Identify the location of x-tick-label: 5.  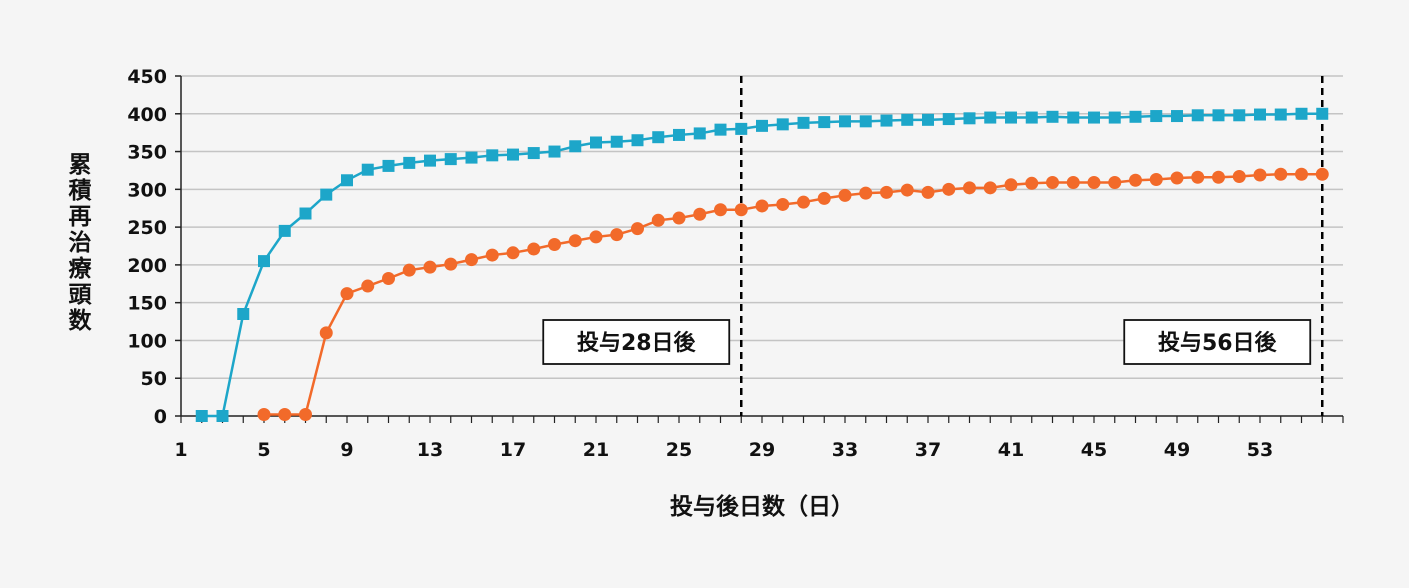
(263, 450).